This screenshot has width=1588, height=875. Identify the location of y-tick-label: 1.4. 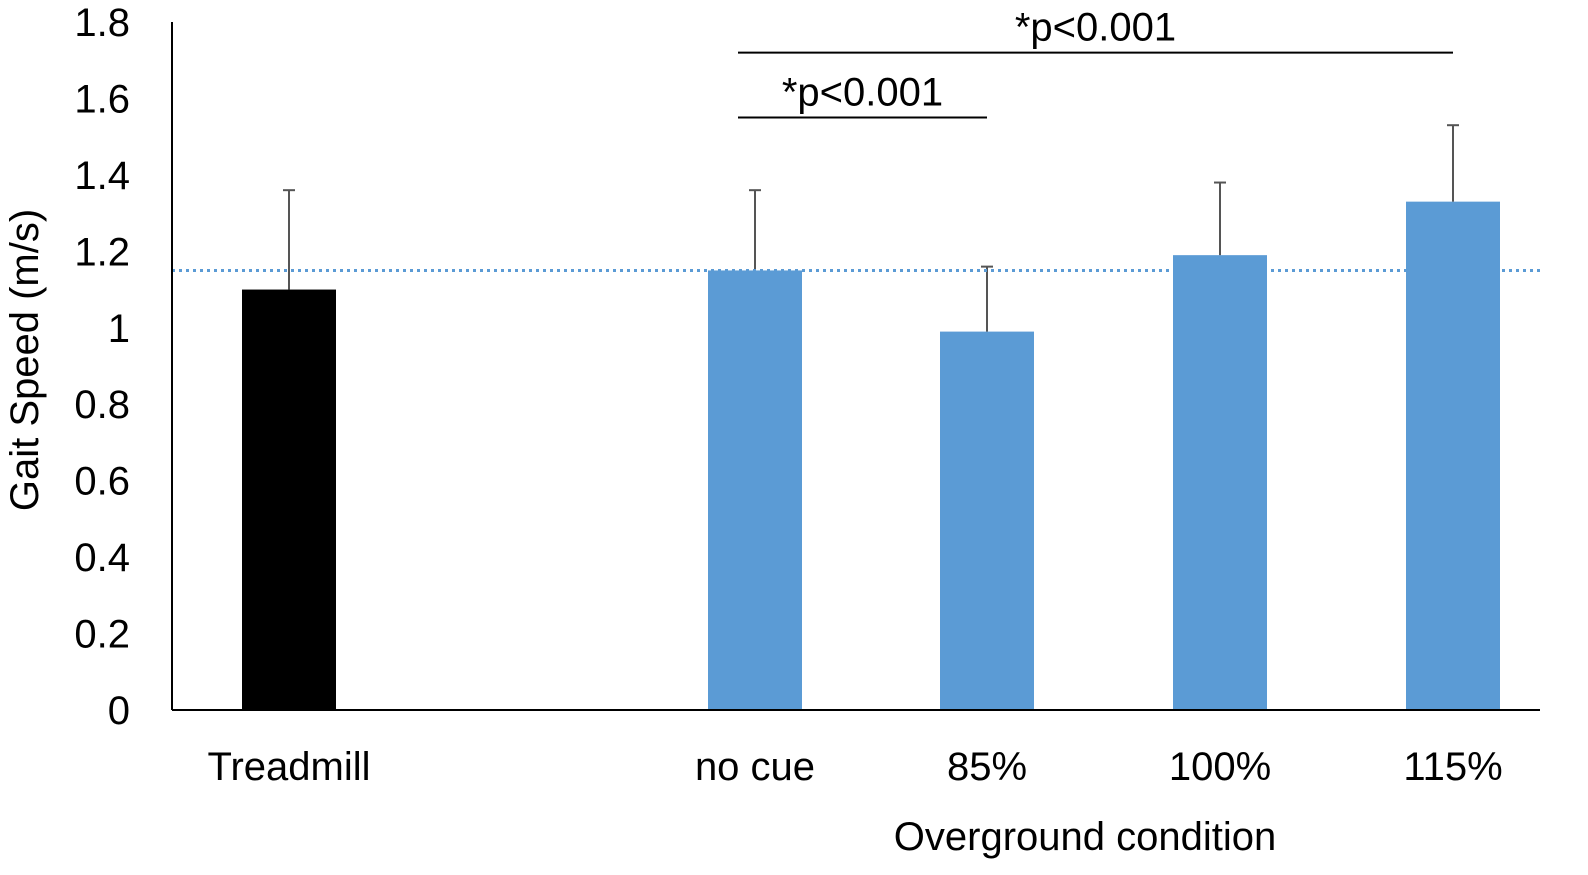
(102, 176).